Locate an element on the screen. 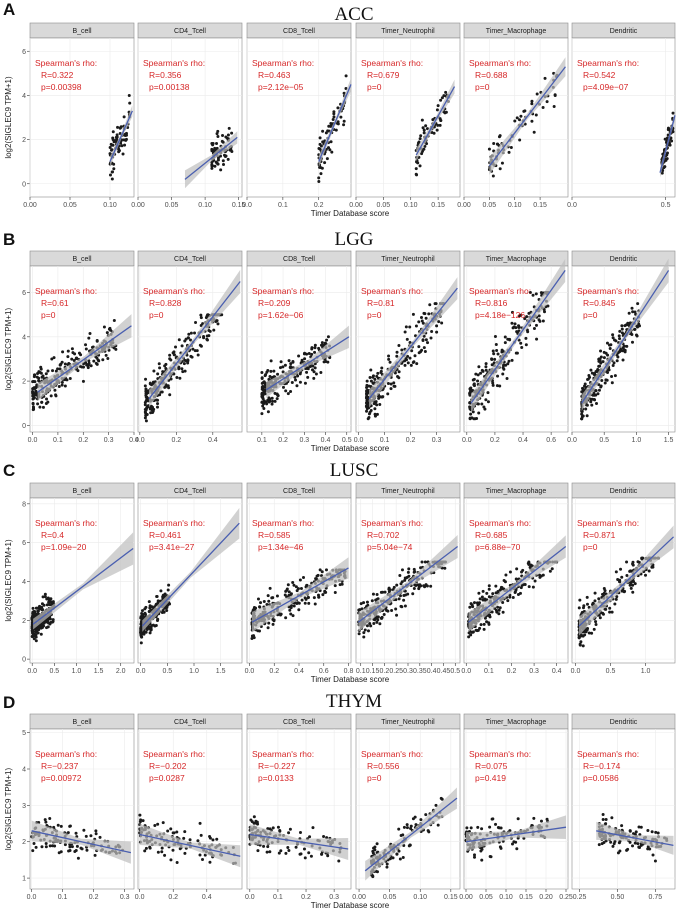 This screenshot has height=916, width=679. confidence-band is located at coordinates (307, 361).